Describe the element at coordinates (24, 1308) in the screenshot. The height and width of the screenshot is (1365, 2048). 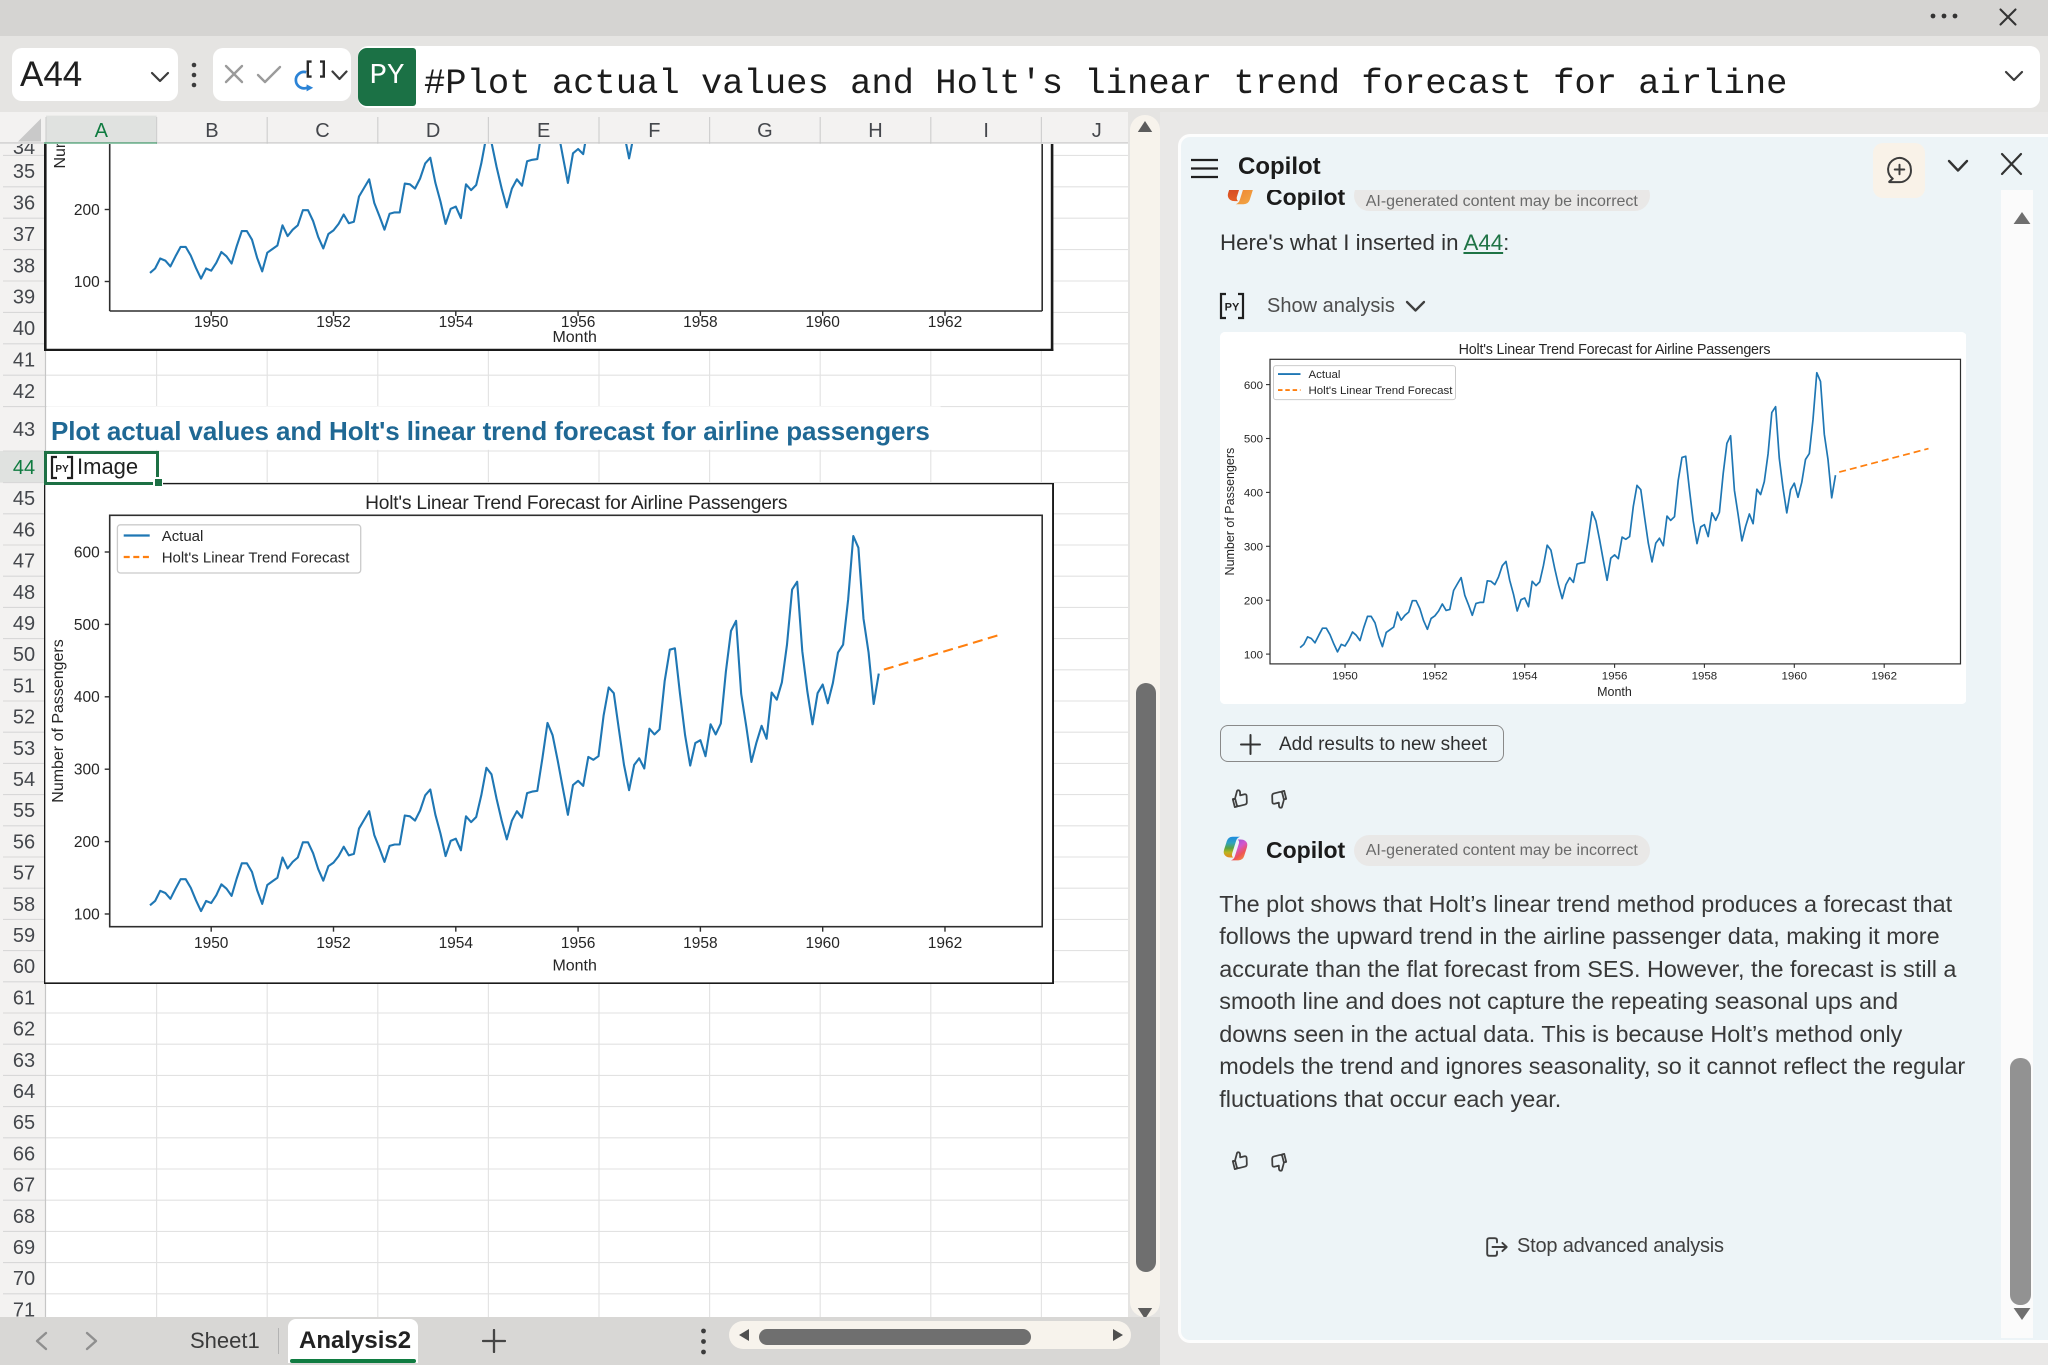
I see `svg-text: 71` at that location.